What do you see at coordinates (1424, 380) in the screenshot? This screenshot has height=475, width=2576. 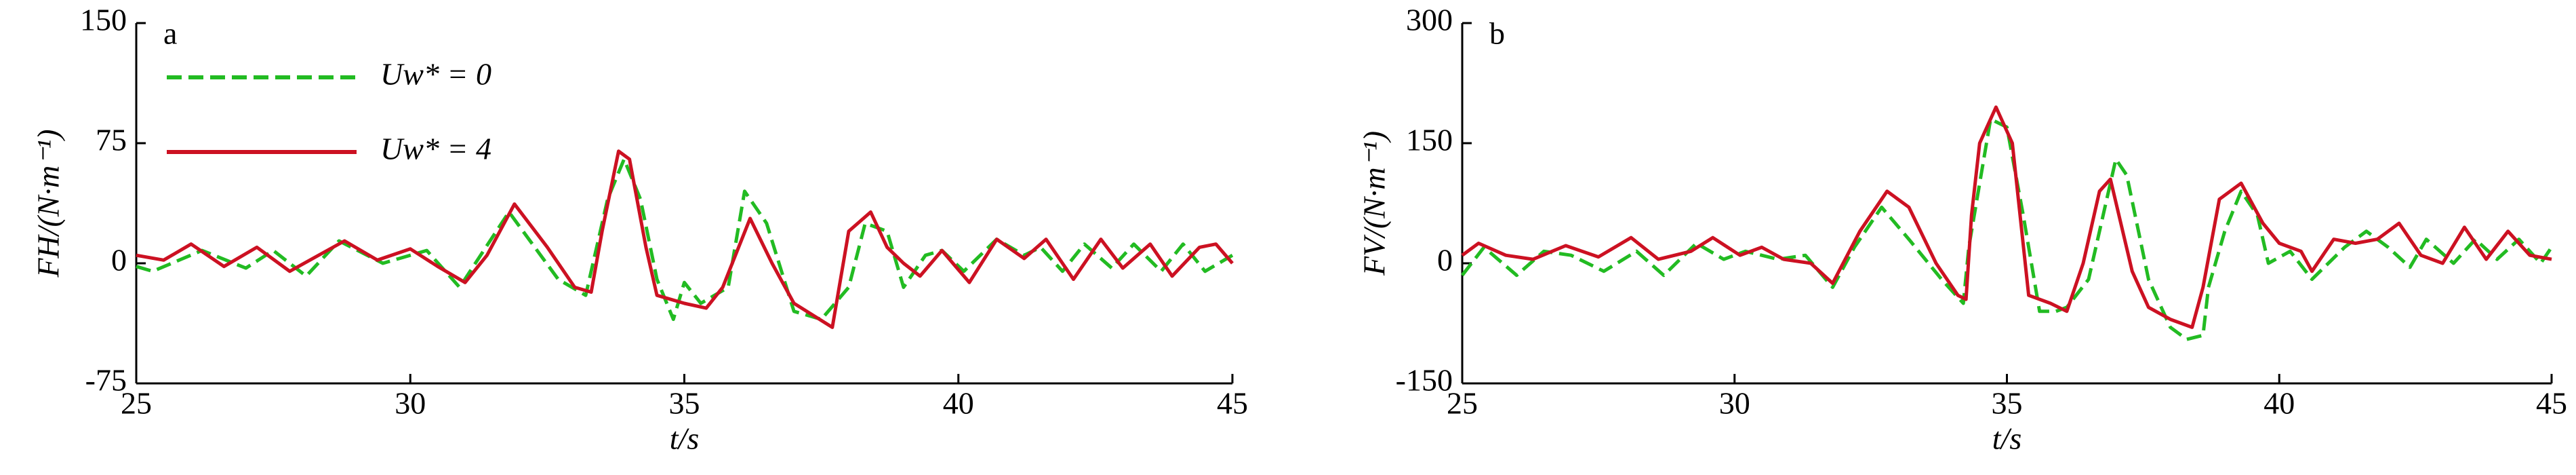 I see `y-tick-label: -150` at bounding box center [1424, 380].